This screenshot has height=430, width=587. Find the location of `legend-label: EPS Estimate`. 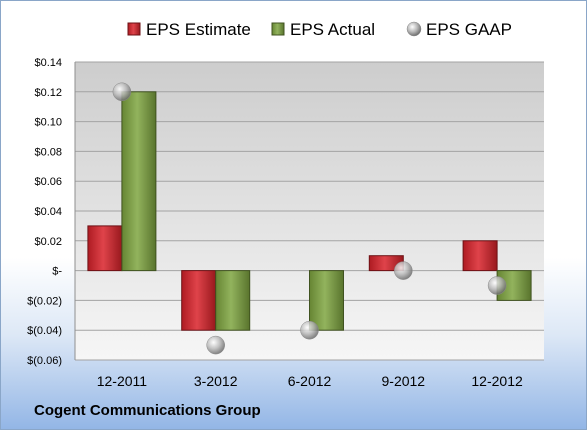

legend-label: EPS Estimate is located at coordinates (198, 29).